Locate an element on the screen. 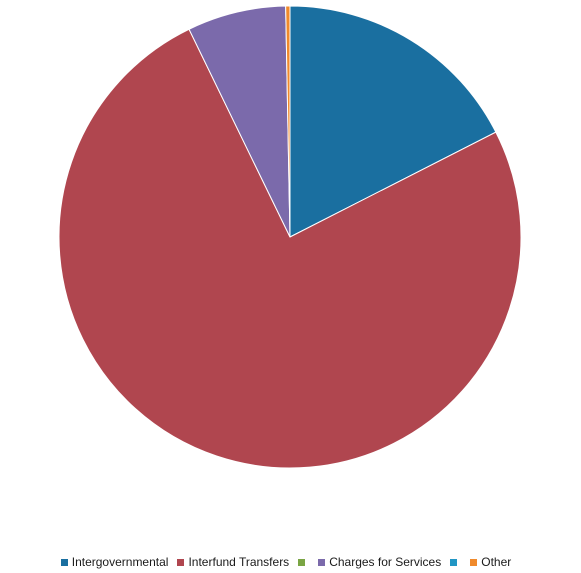 The image size is (581, 573). legend-label-3: Charges for Services is located at coordinates (385, 562).